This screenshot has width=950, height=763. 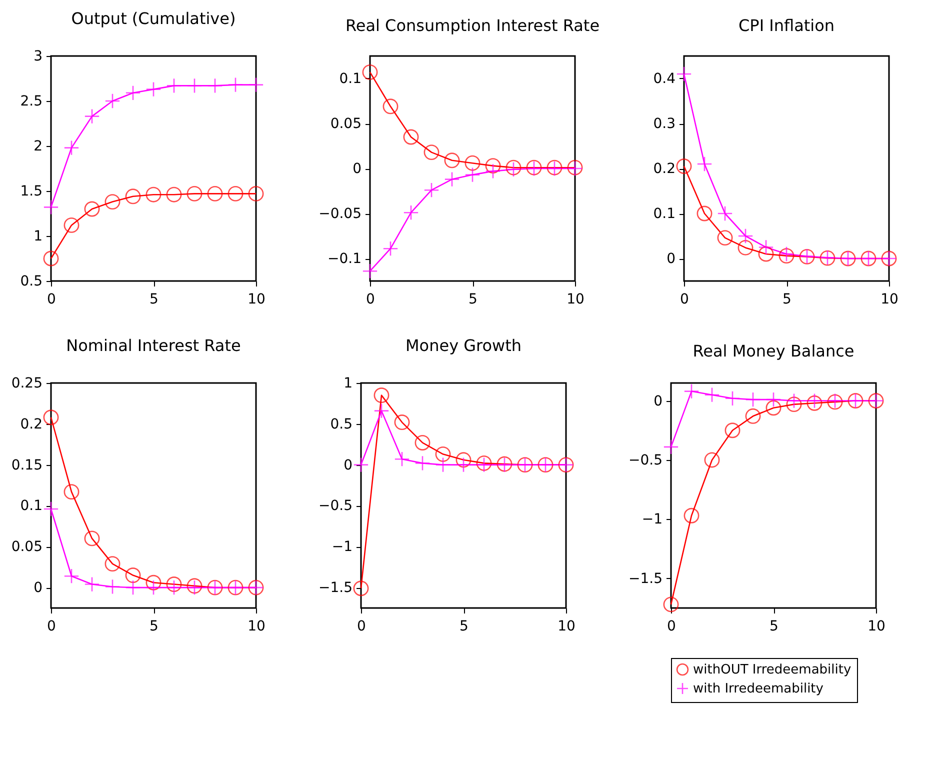 I want to click on y-tick-label: 0.5, so click(x=341, y=424).